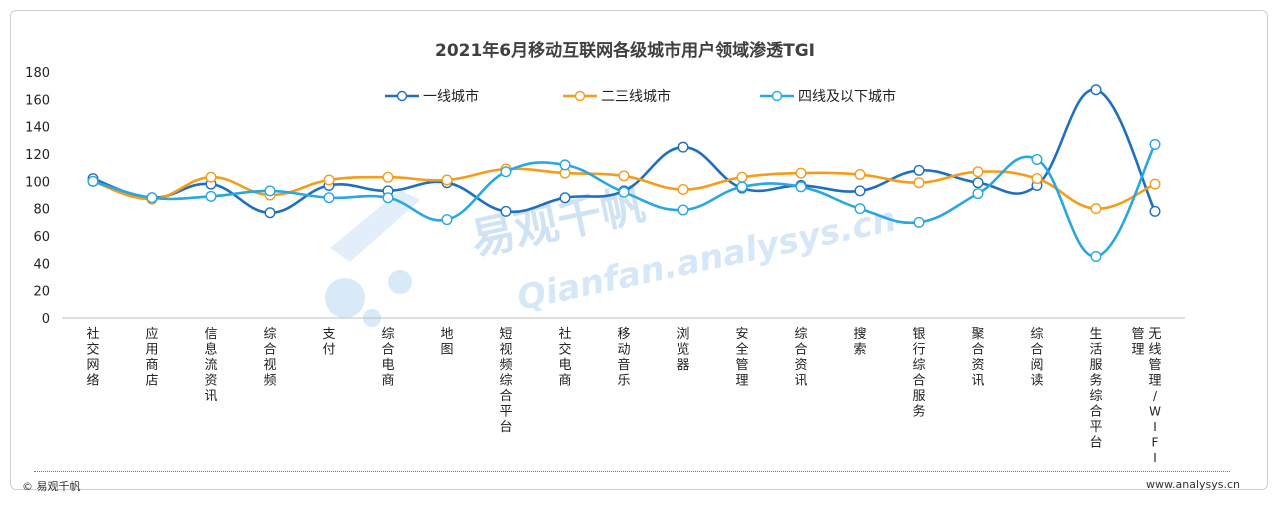 The width and height of the screenshot is (1280, 524). I want to click on svg-text: 移动音乐, so click(623, 358).